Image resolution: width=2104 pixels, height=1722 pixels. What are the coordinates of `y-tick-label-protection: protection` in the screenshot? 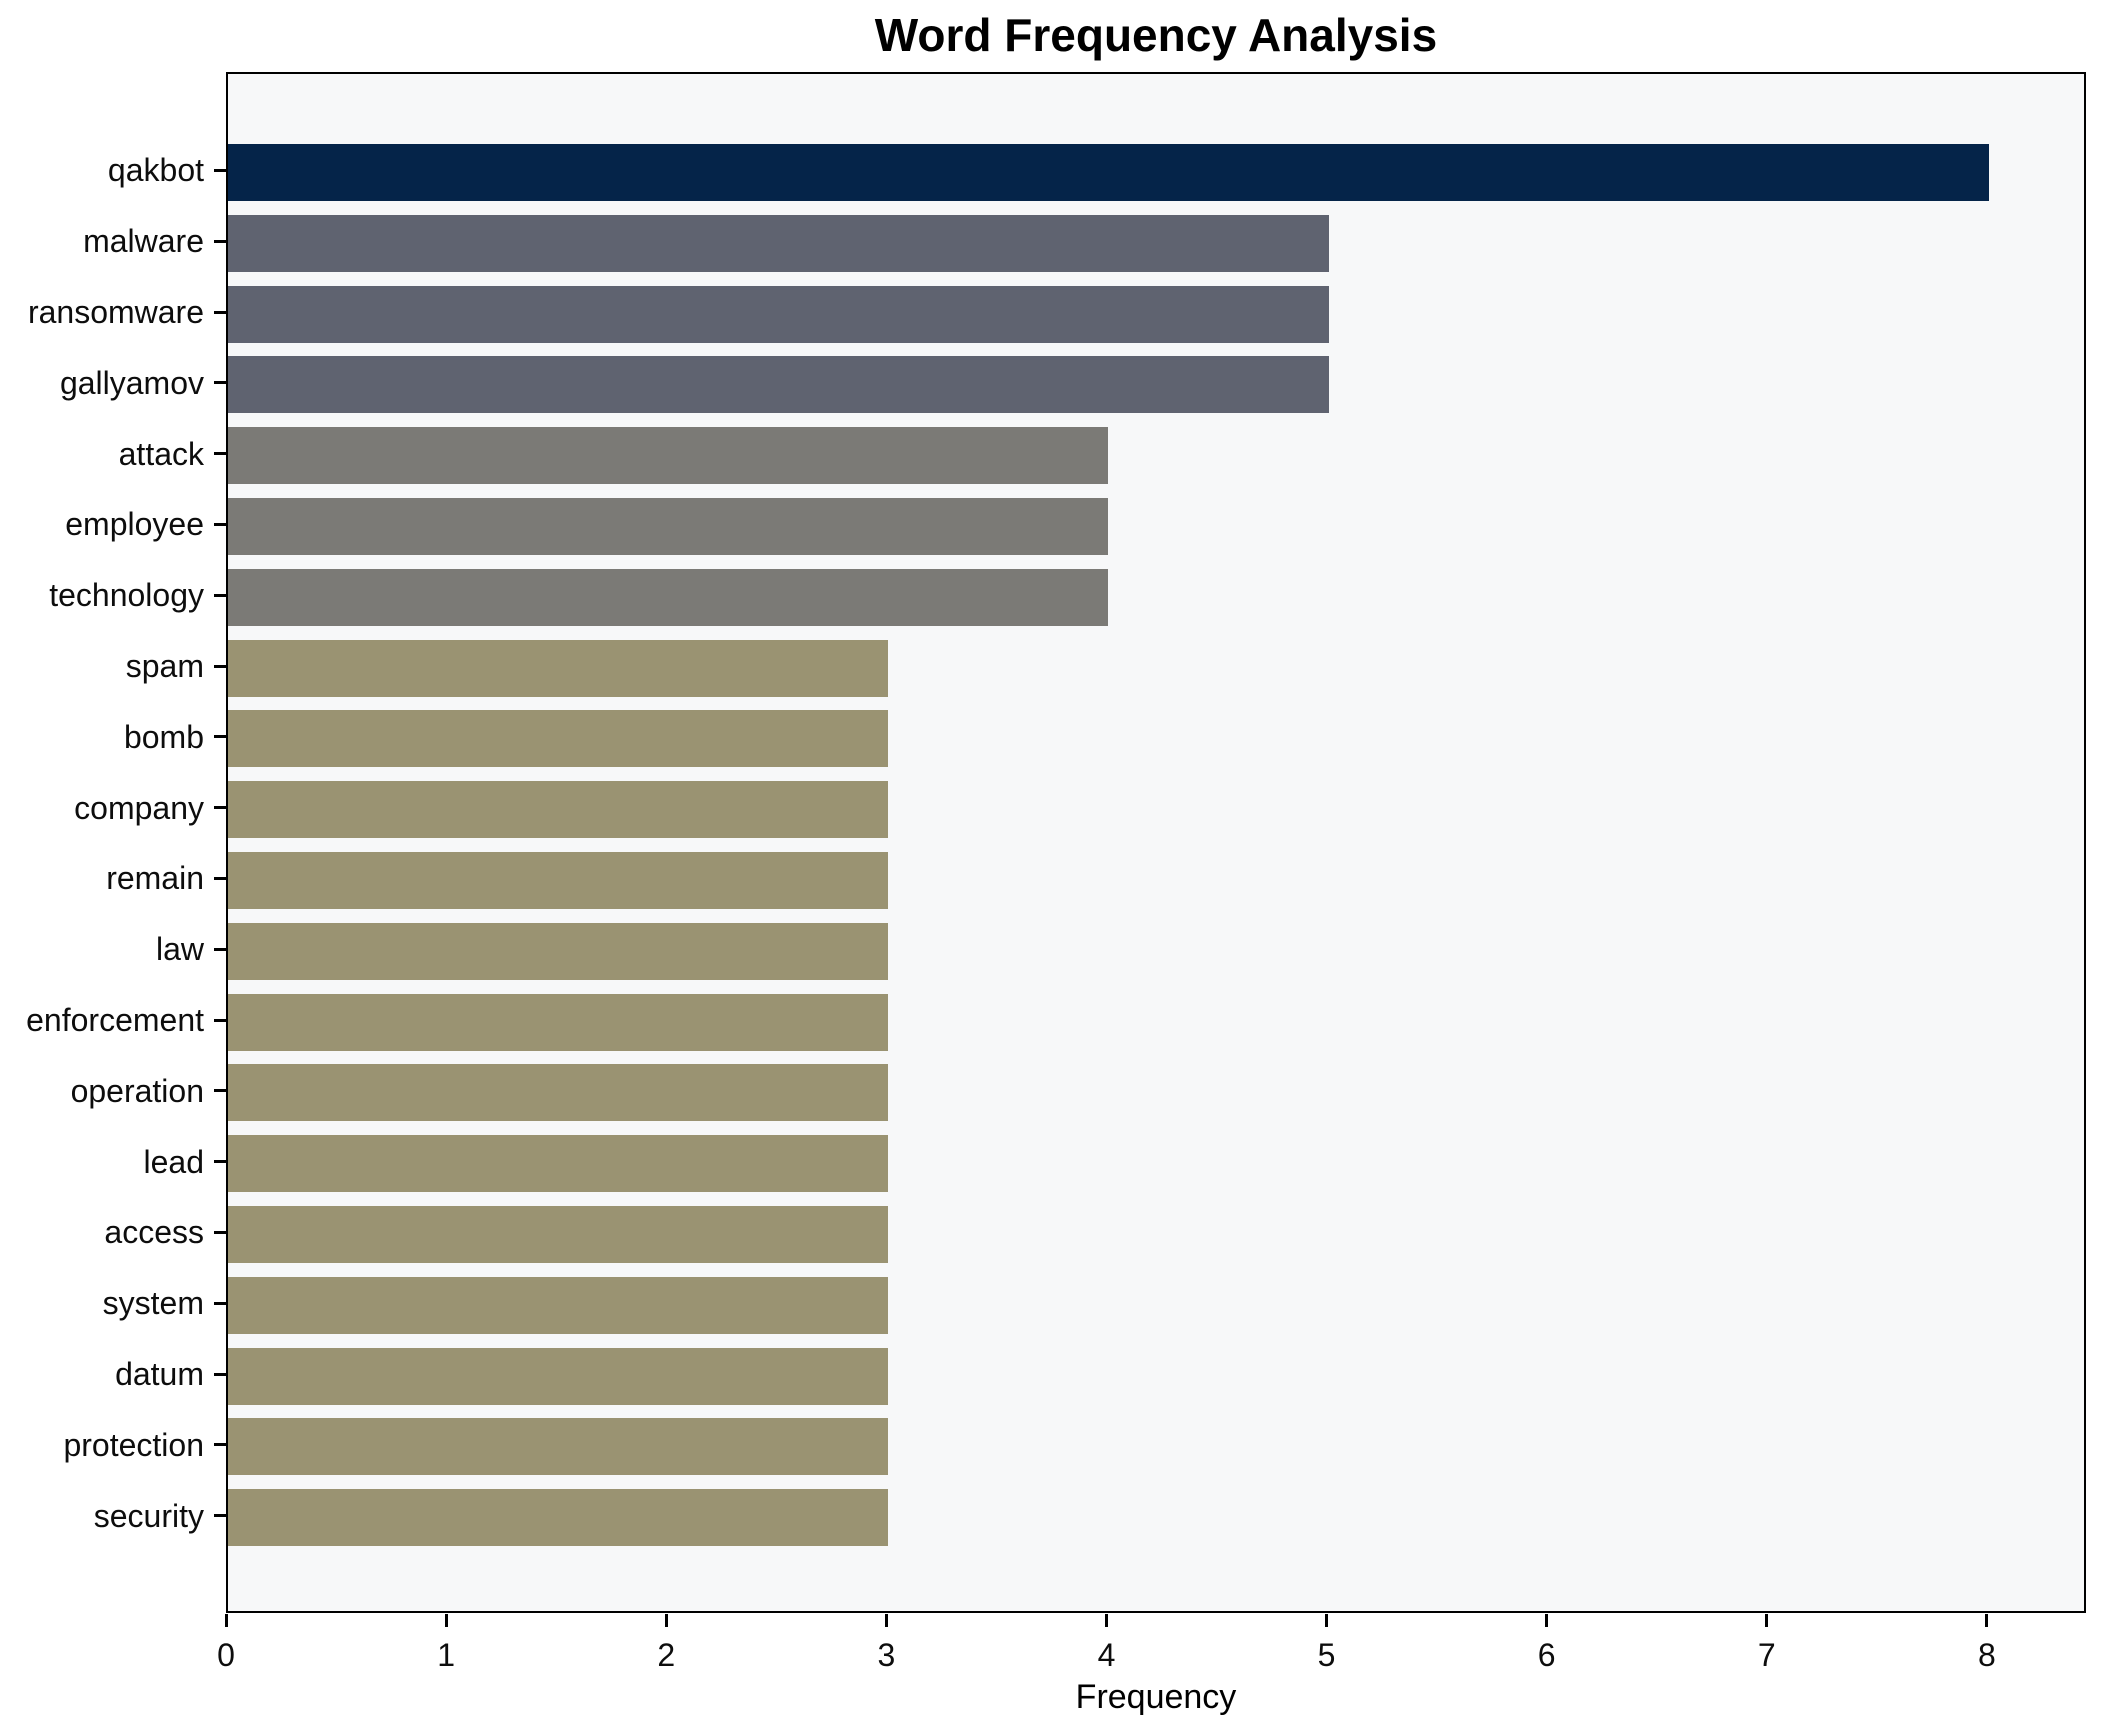 It's located at (133, 1444).